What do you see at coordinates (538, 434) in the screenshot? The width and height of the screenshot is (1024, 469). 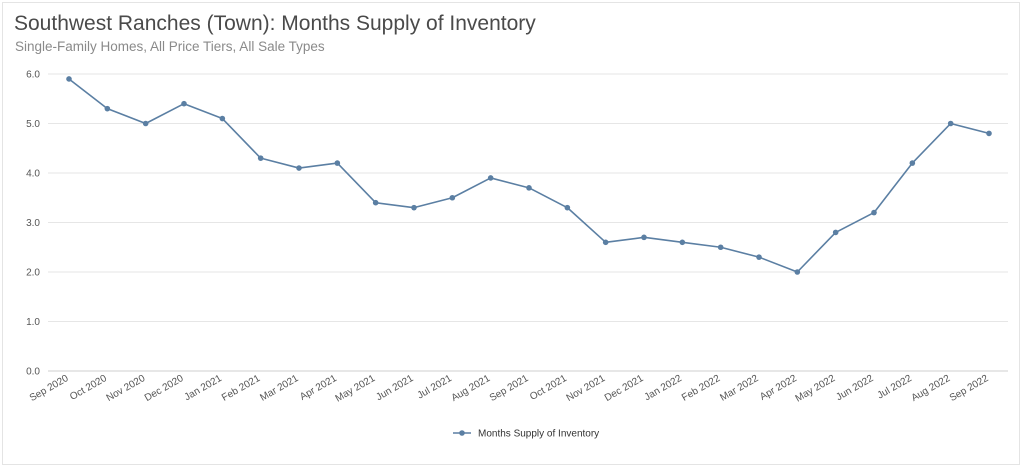 I see `legend-label: Months Supply of Inventory` at bounding box center [538, 434].